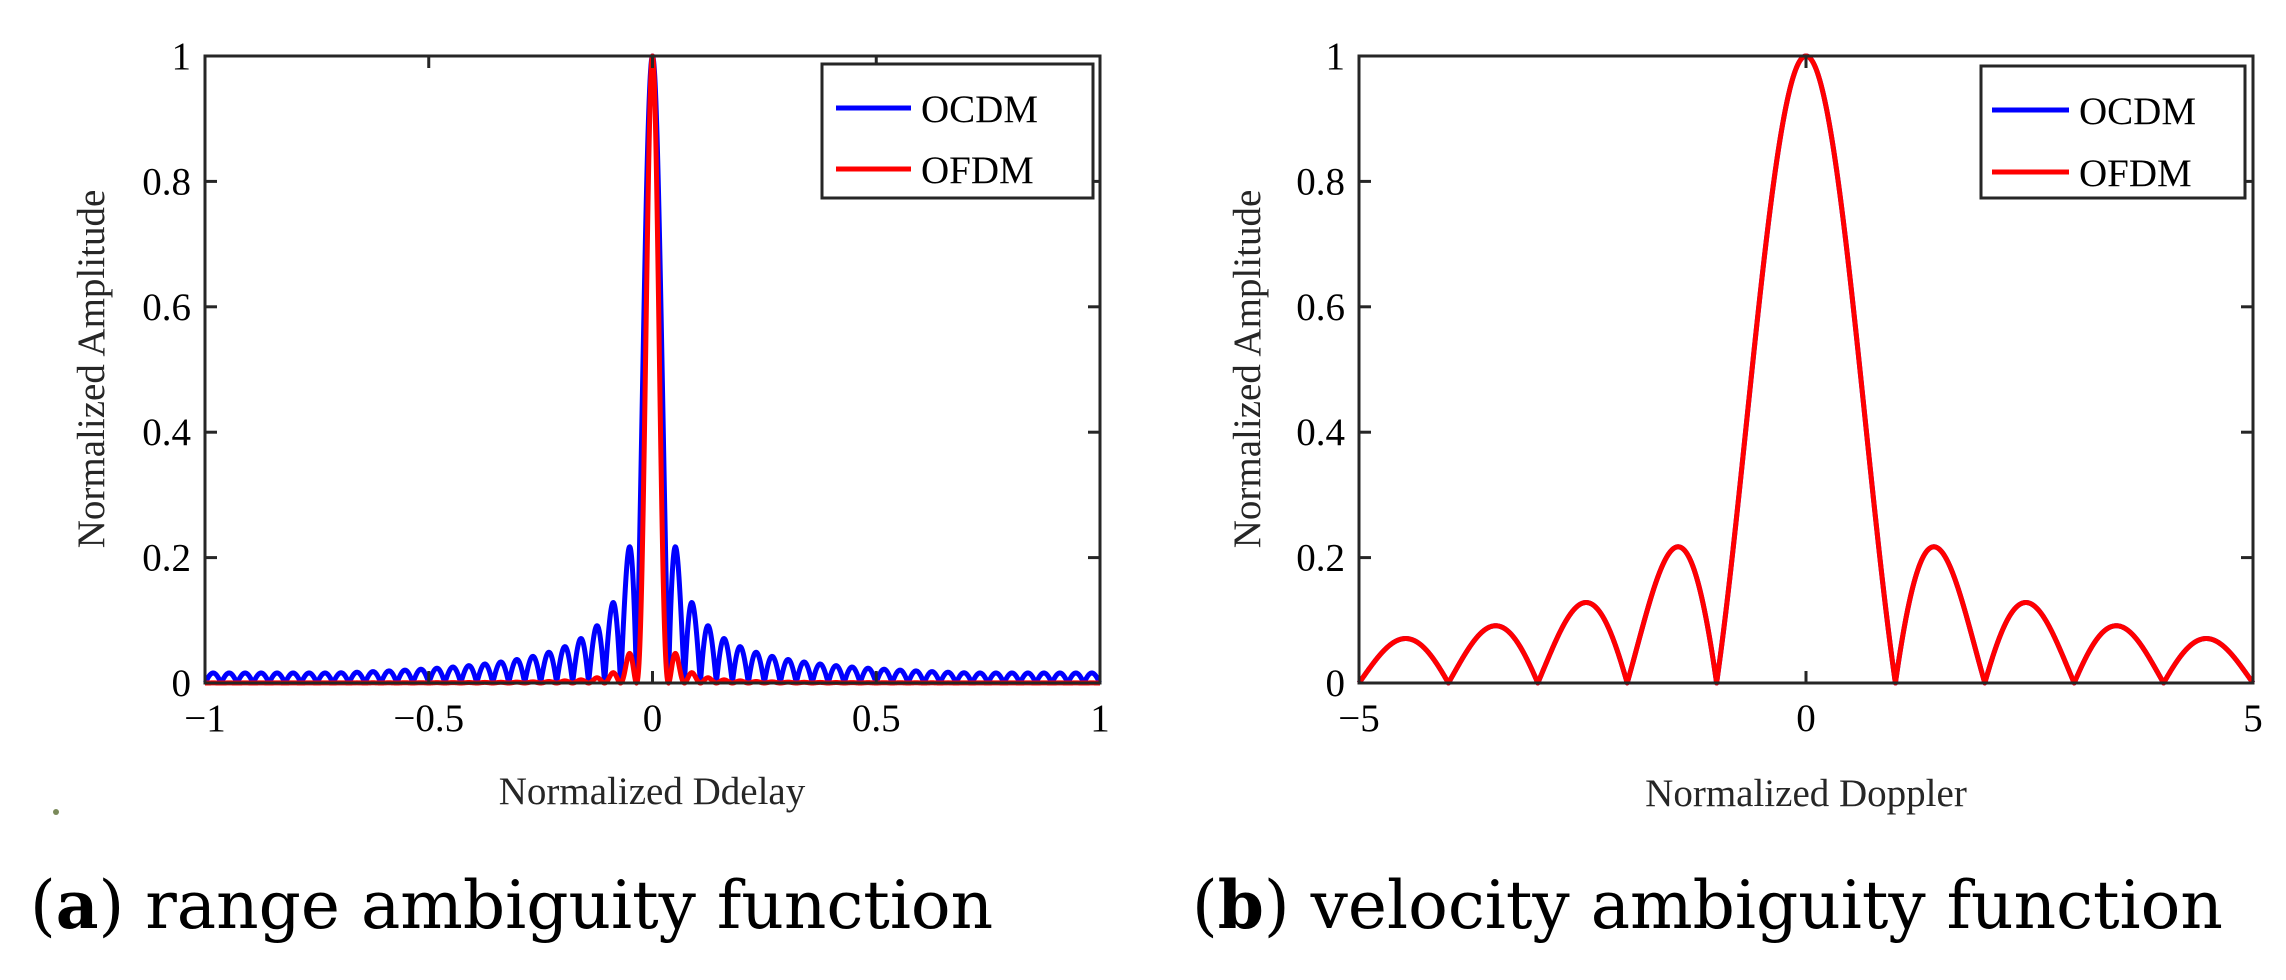  I want to click on chart-b-ylabel: Normalized Amplitude, so click(1247, 369).